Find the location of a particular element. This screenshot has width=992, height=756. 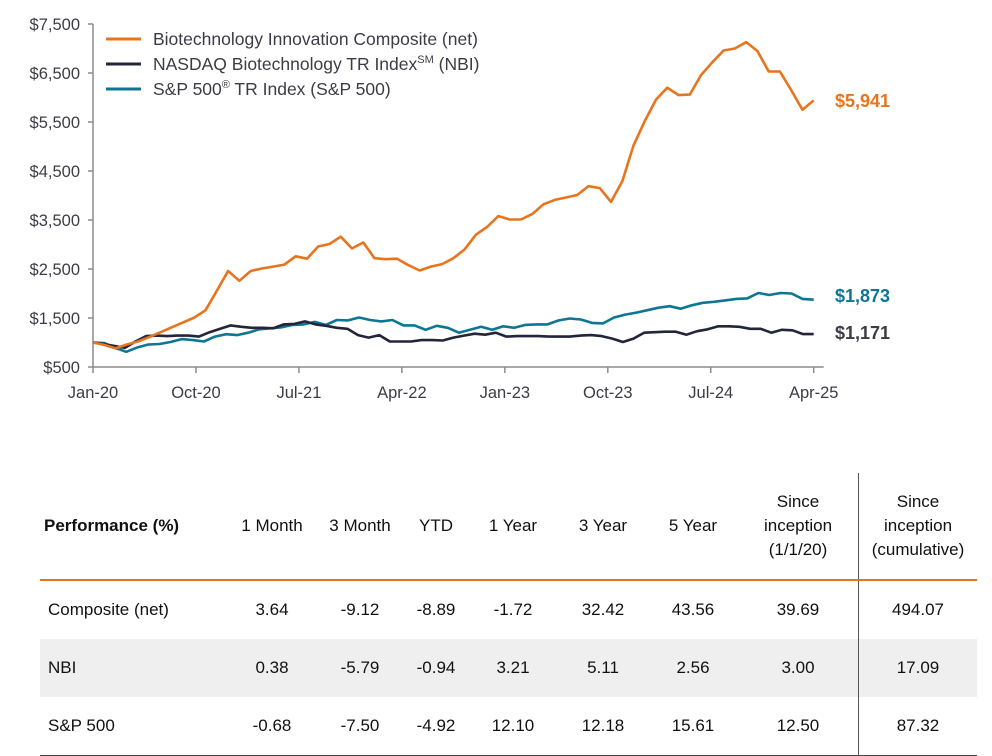

end-label-nbi: $1,171 is located at coordinates (862, 333).